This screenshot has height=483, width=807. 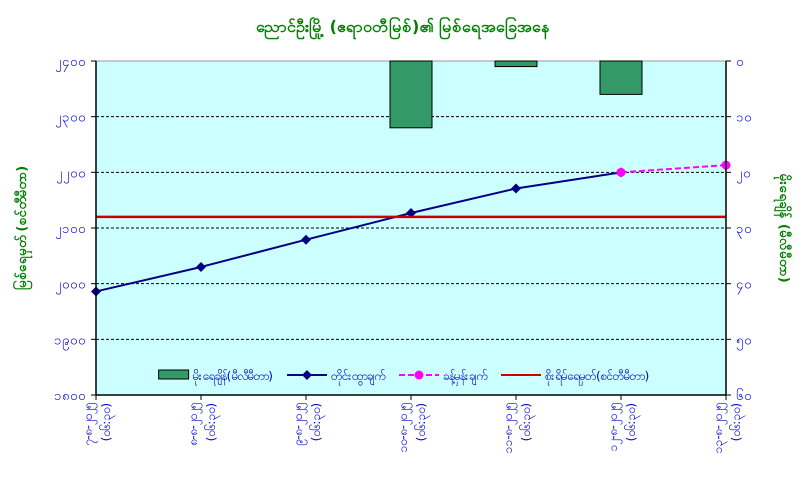 What do you see at coordinates (597, 377) in the screenshot?
I see `legend-label: စိုးရိမ်ရေမှတ်(စင်တီမီတာ)` at bounding box center [597, 377].